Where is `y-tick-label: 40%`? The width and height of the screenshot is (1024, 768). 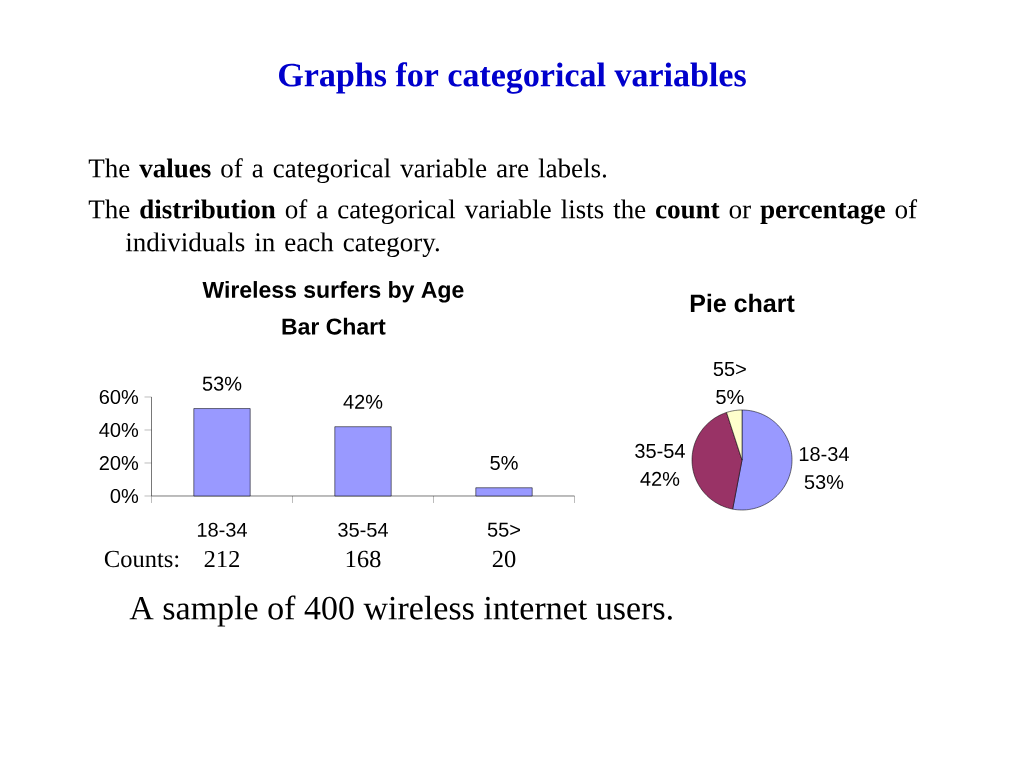 y-tick-label: 40% is located at coordinates (119, 430).